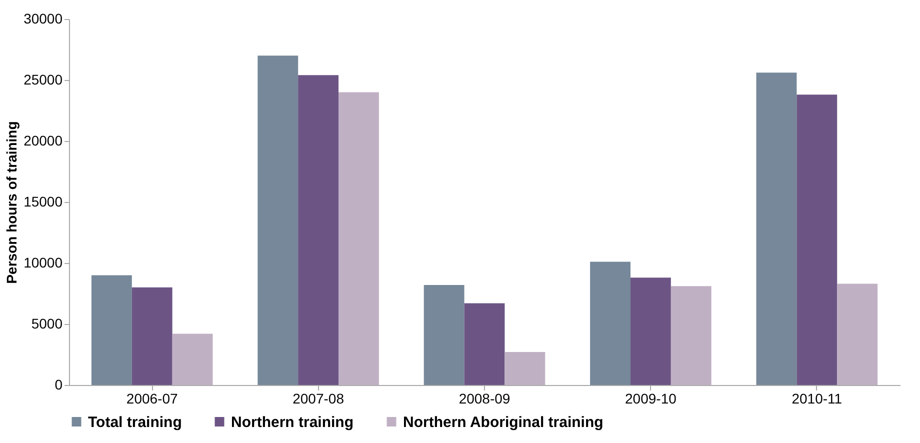  I want to click on x-tick-label: 2008-09, so click(484, 398).